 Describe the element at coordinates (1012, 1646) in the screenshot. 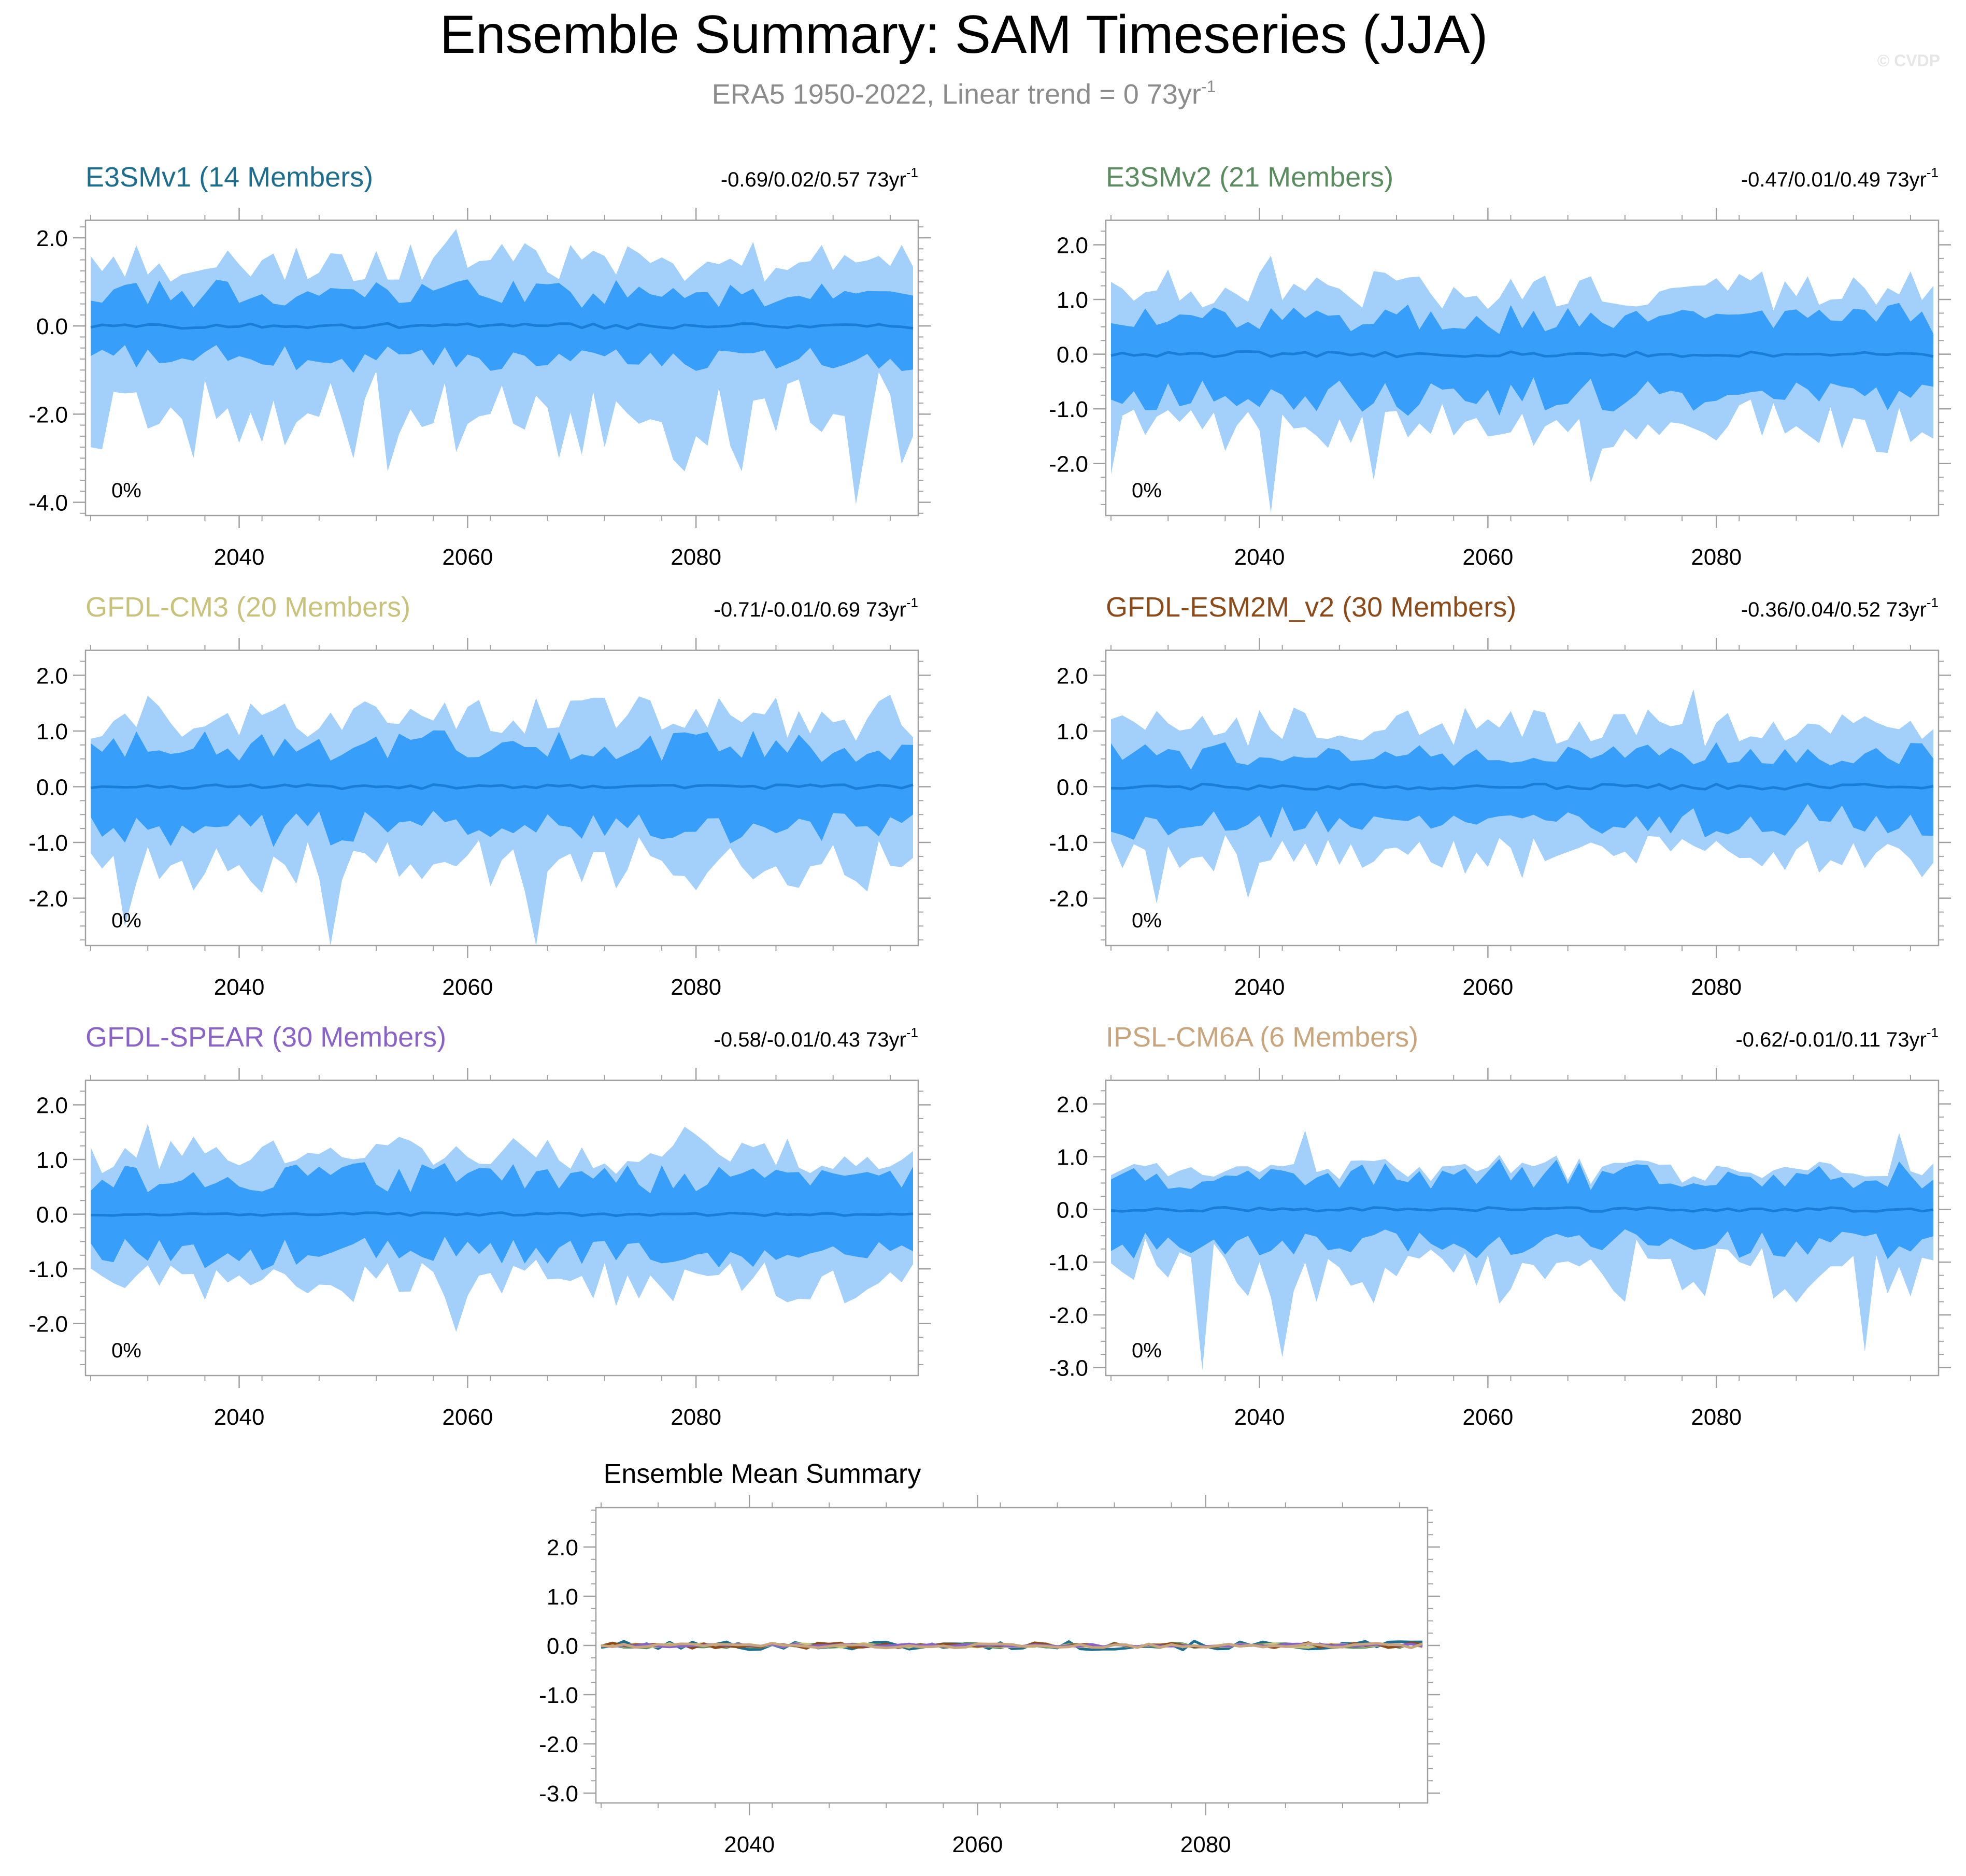

I see `series-line-ipsl-cm6a` at that location.